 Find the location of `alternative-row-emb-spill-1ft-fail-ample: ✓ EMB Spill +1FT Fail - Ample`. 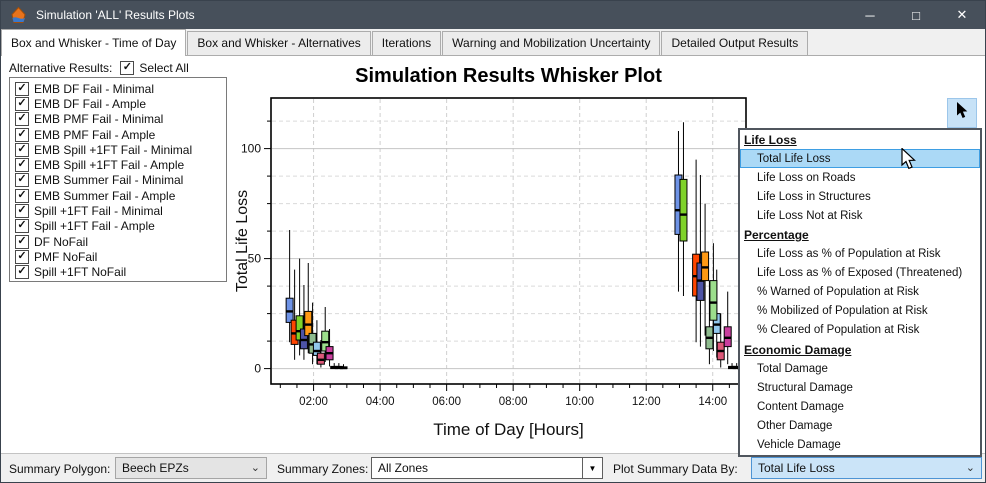

alternative-row-emb-spill-1ft-fail-ample: ✓ EMB Spill +1FT Fail - Ample is located at coordinates (120, 165).